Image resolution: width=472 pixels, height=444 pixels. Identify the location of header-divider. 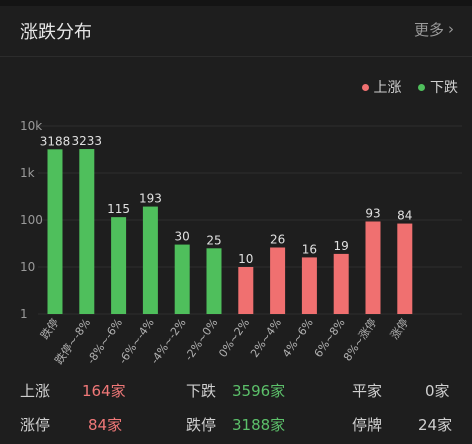
(236, 56).